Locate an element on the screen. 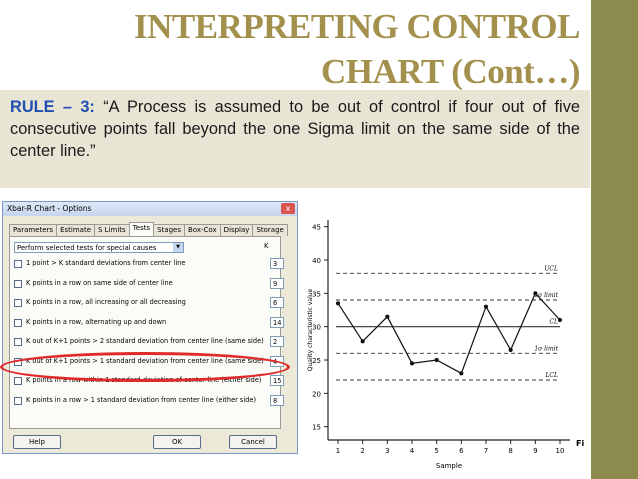  title-line-2: CHART (Cont…) is located at coordinates (451, 71).